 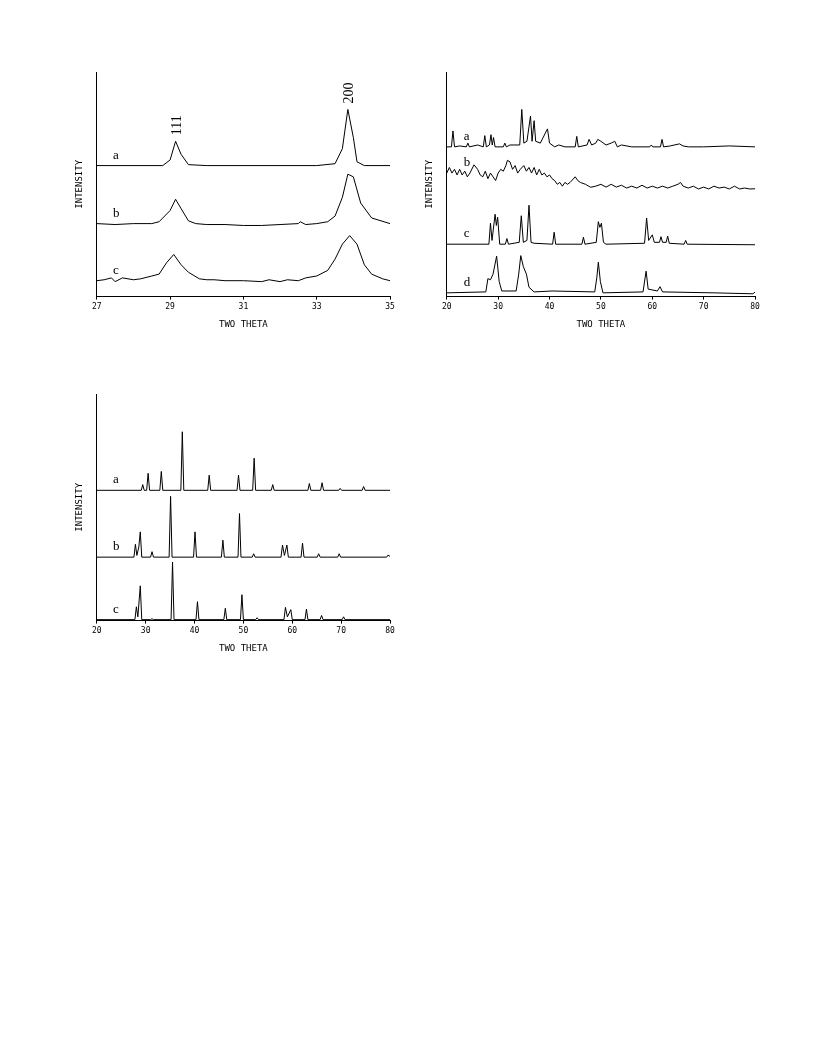 I want to click on x-tick-label: 31, so click(x=243, y=307).